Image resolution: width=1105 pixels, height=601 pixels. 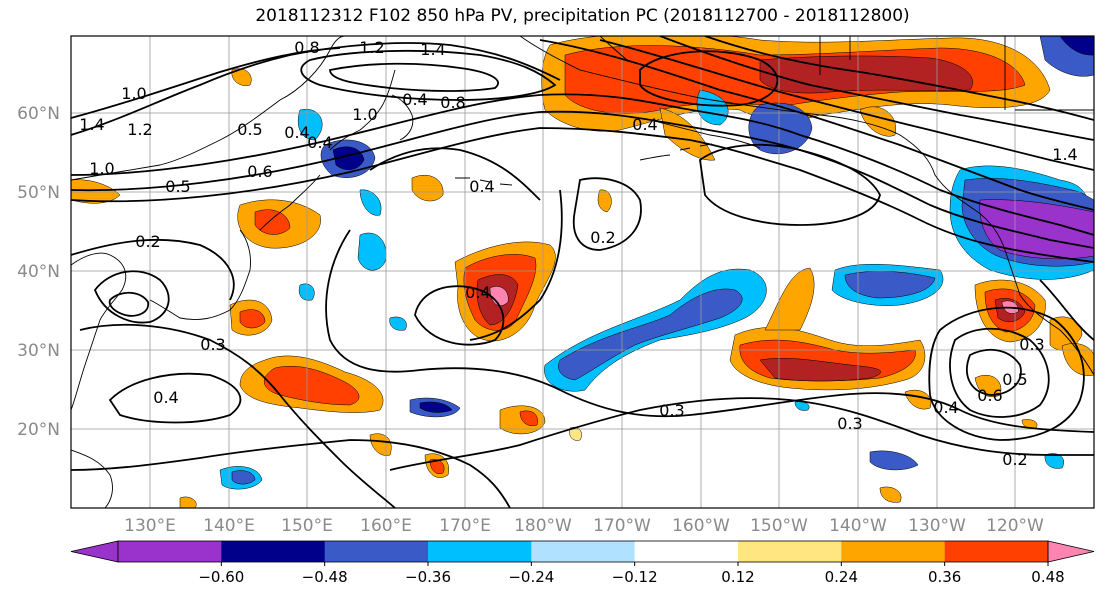 What do you see at coordinates (937, 526) in the screenshot?
I see `lon-label: 130°W` at bounding box center [937, 526].